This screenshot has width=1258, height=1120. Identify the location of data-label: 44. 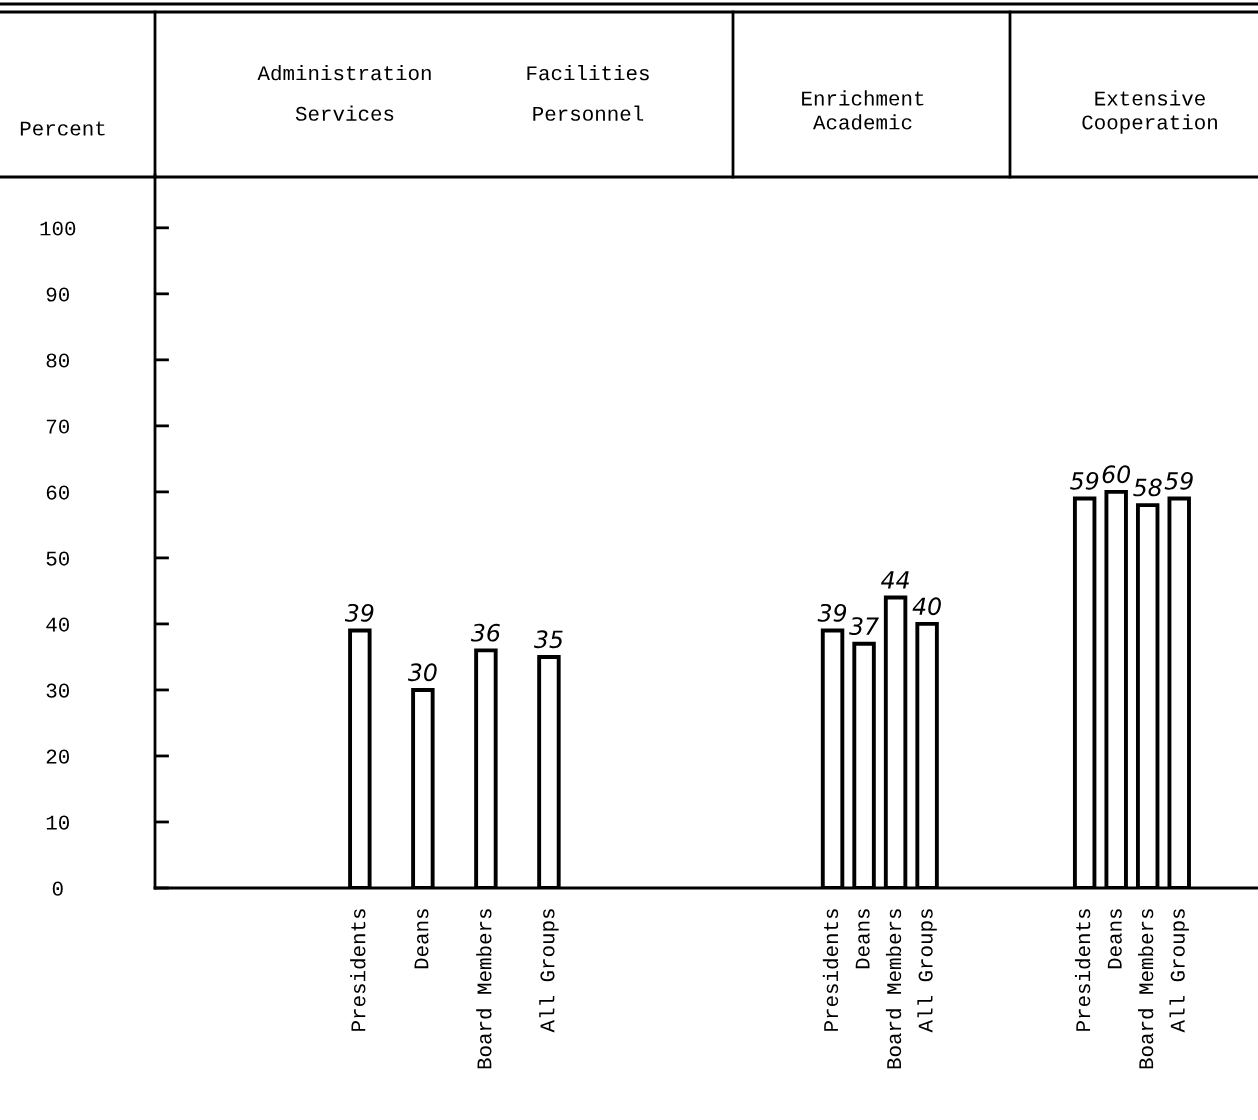
(894, 580).